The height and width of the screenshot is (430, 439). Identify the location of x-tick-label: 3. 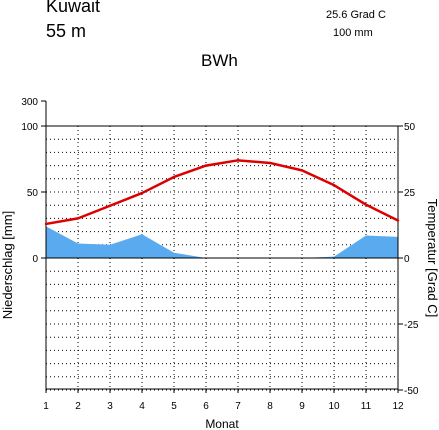
(110, 406).